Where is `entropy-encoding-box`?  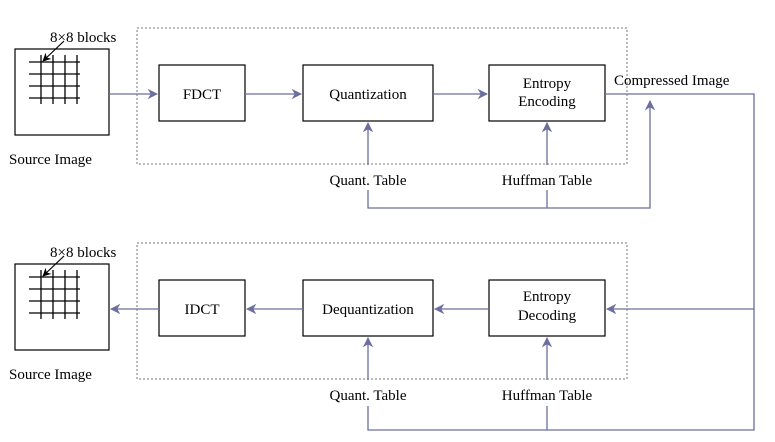 entropy-encoding-box is located at coordinates (547, 93).